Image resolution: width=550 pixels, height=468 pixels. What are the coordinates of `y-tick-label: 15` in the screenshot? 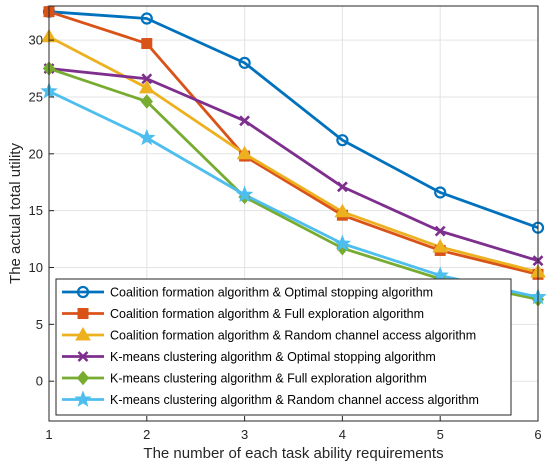 It's located at (36, 210).